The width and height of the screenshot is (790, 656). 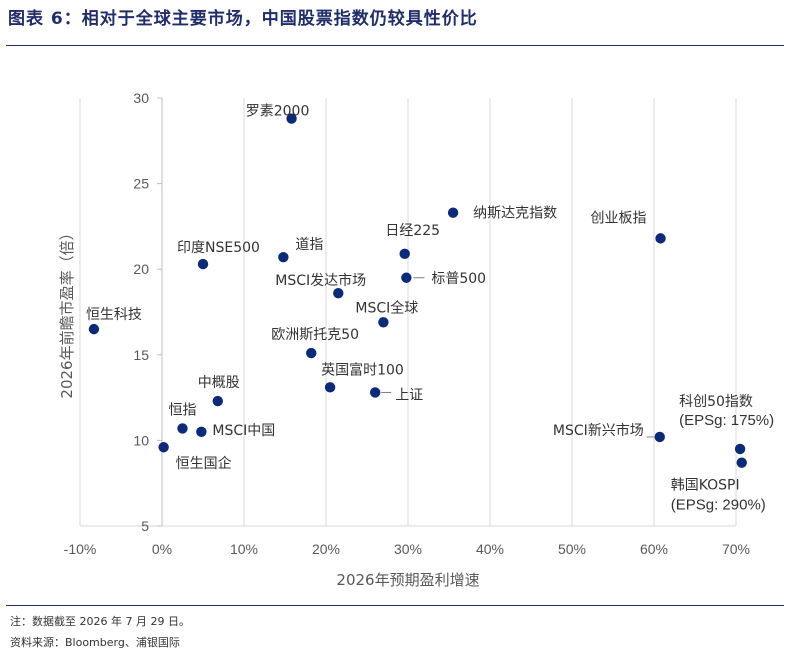 I want to click on point-label: 纳斯达克指数, so click(x=515, y=214).